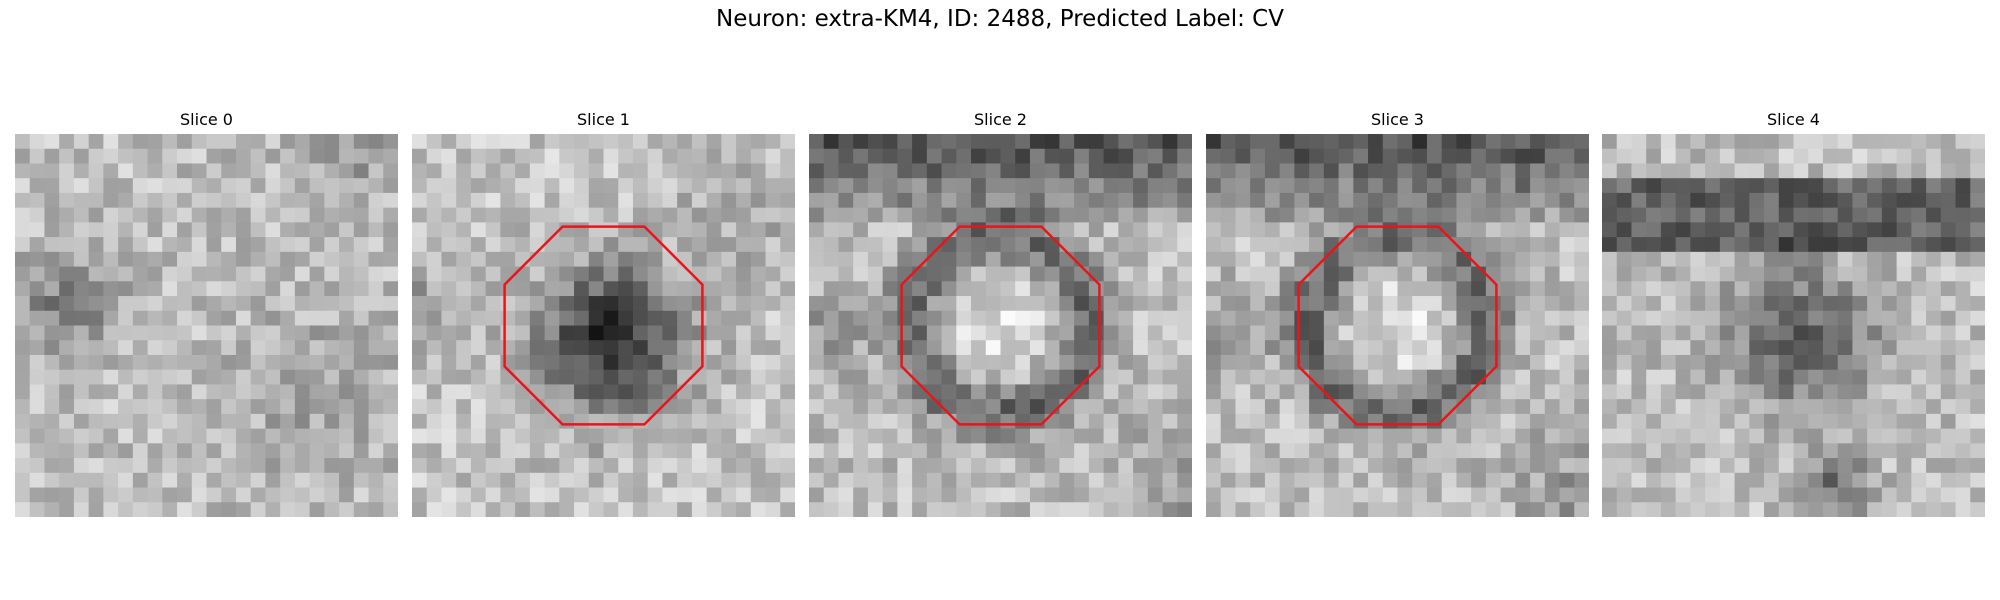 The image size is (2000, 600). What do you see at coordinates (206, 119) in the screenshot?
I see `slice-title: Slice 0` at bounding box center [206, 119].